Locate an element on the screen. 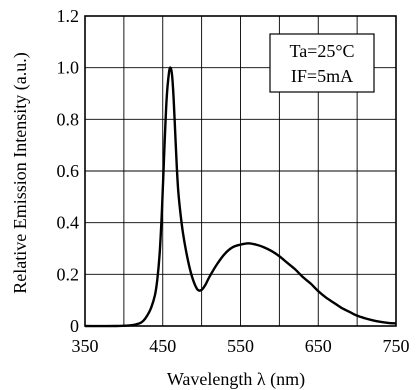  annotation-current: IF=5mA is located at coordinates (322, 76).